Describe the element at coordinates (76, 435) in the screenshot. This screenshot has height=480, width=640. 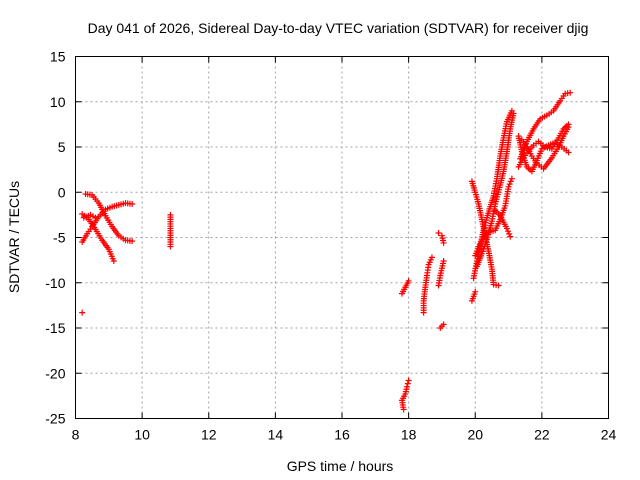
I see `x-tick-label: 8` at that location.